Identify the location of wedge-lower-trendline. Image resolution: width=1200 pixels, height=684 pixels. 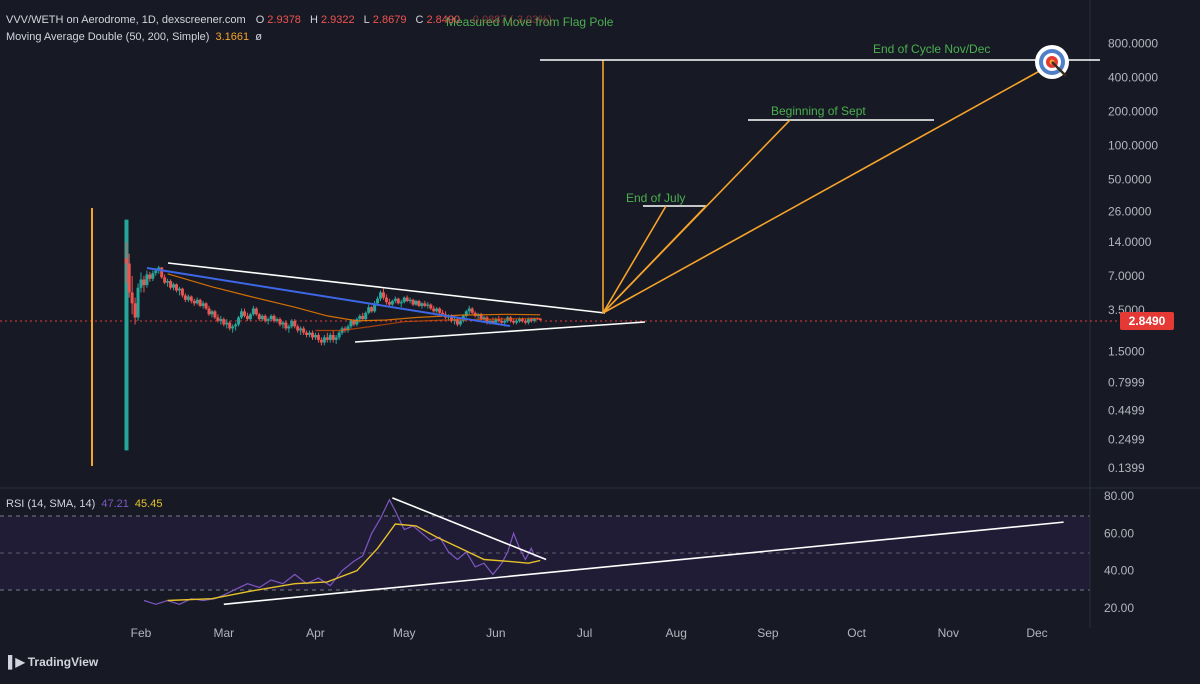
(500, 332).